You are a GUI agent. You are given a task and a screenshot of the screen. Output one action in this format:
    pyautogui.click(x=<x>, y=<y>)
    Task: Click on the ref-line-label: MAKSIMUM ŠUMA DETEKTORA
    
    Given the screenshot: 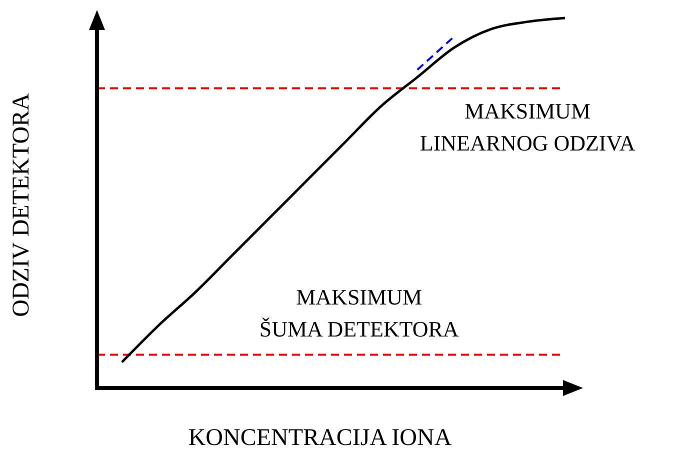 What is the action you would take?
    pyautogui.click(x=359, y=313)
    